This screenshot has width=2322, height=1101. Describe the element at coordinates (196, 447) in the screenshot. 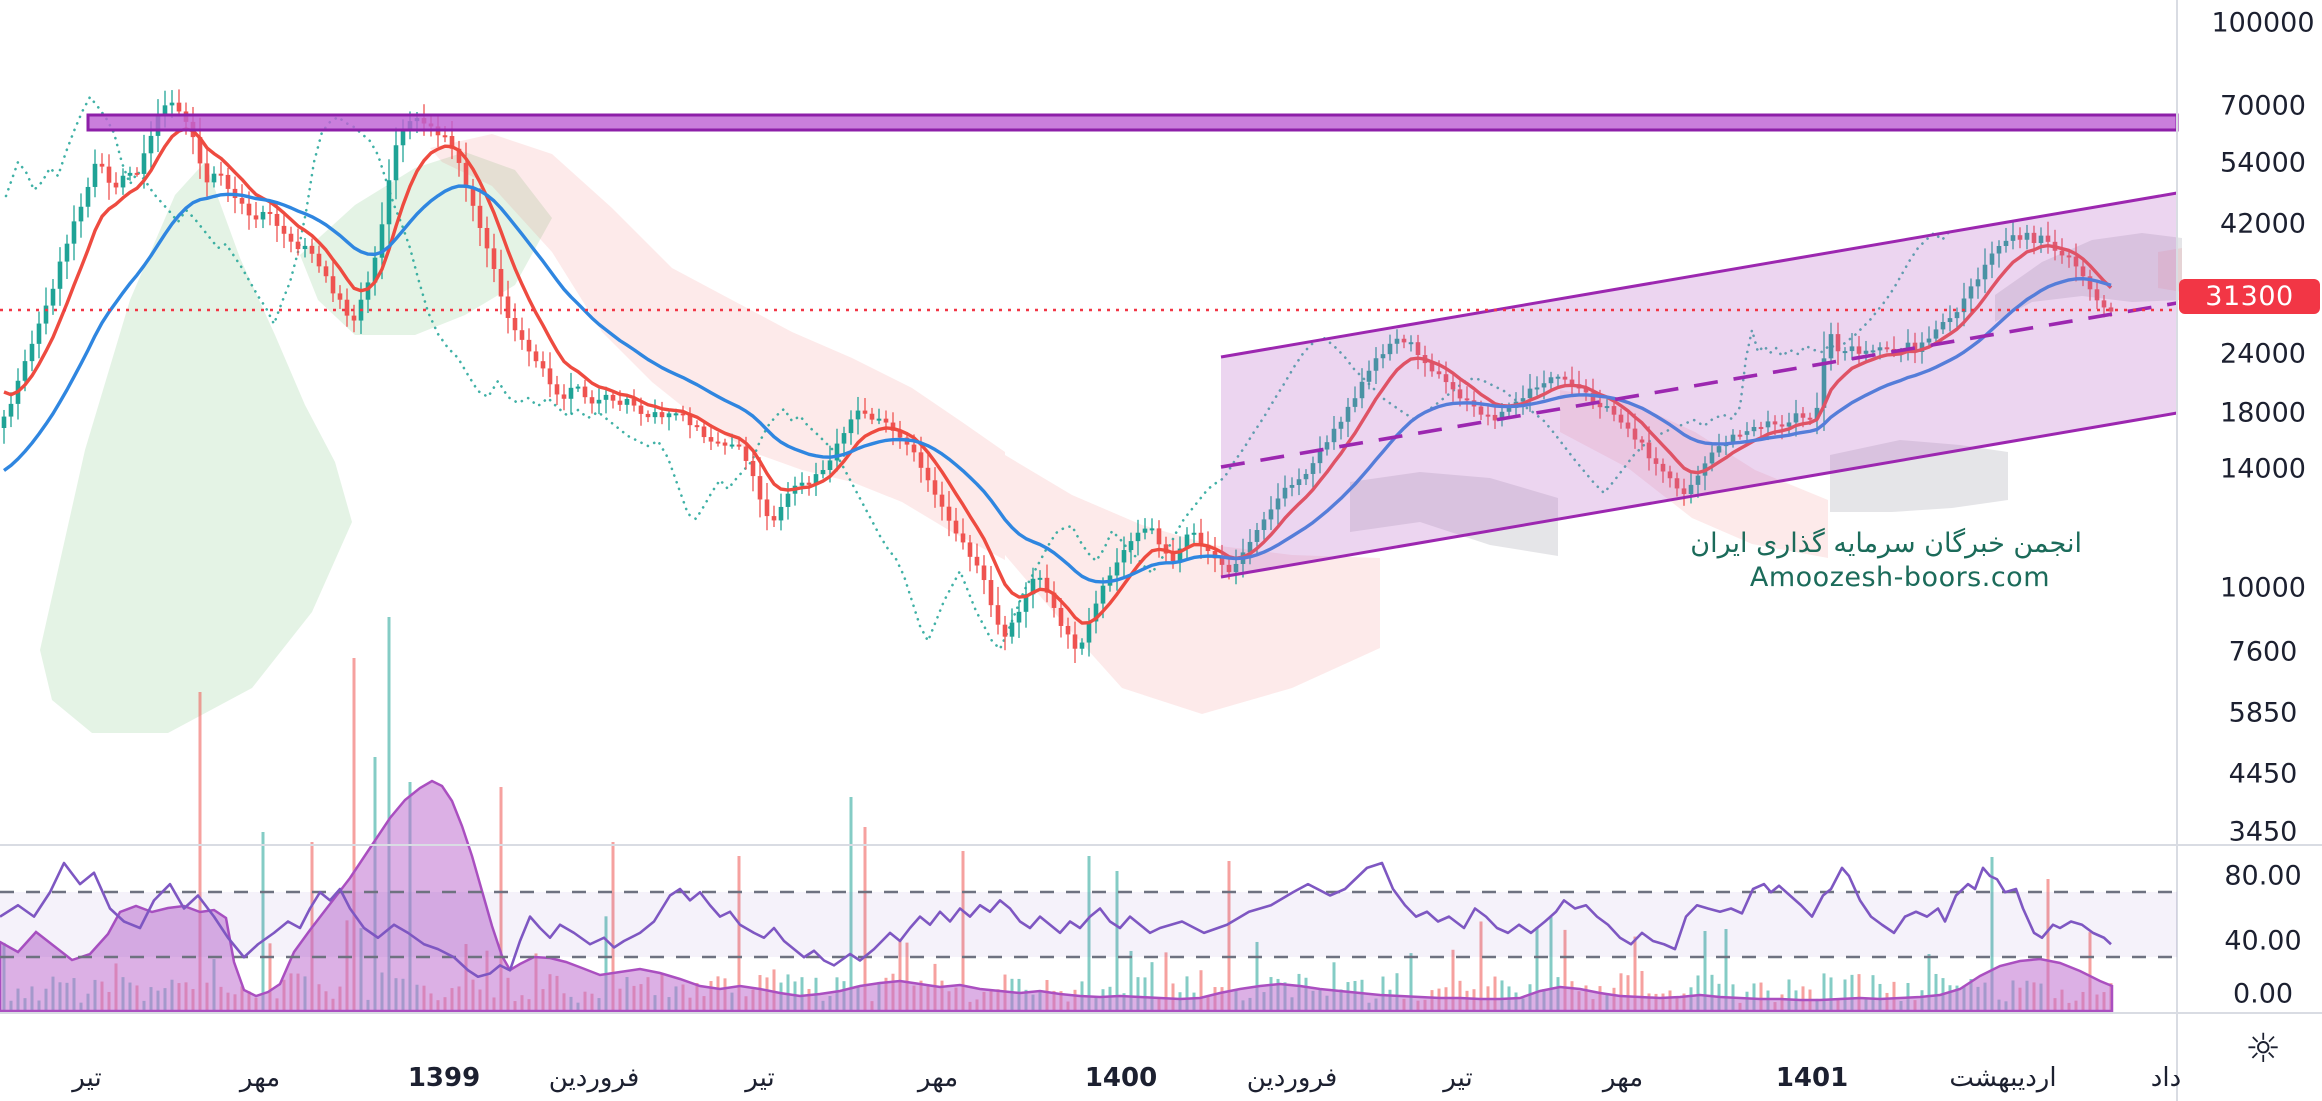

I see `ichimoku-cloud-green` at that location.